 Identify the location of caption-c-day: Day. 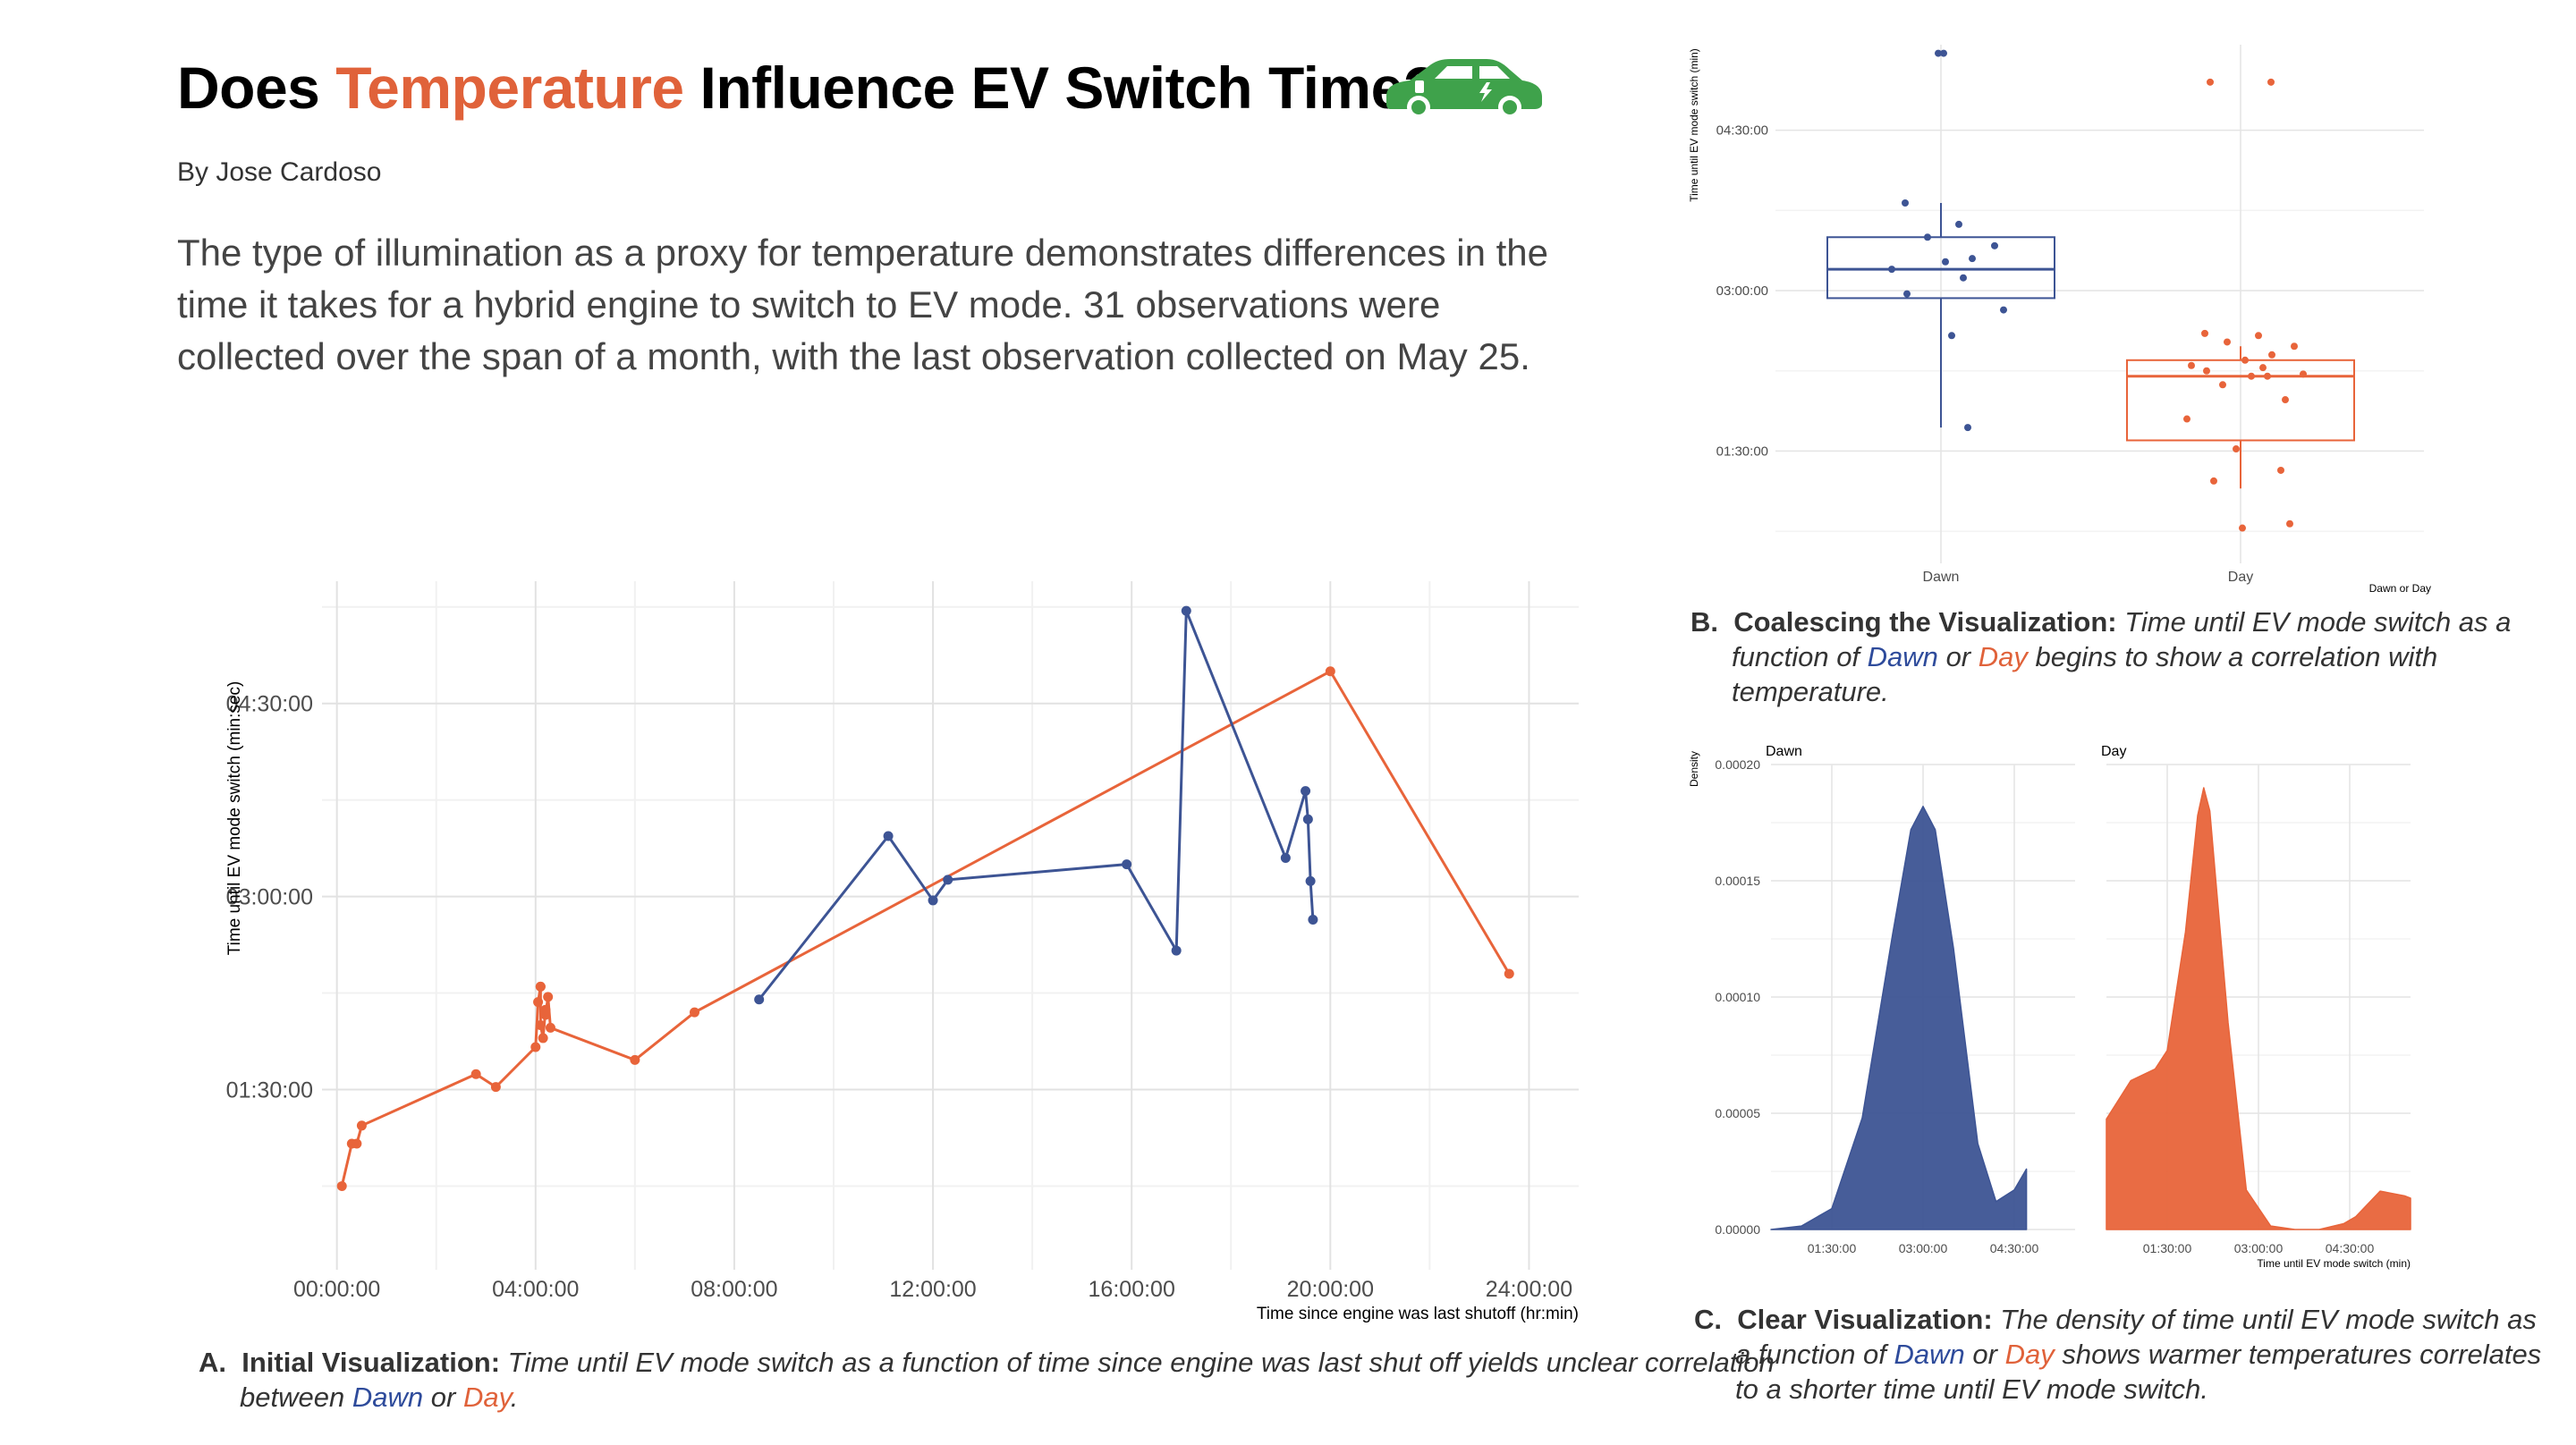
(2029, 1354).